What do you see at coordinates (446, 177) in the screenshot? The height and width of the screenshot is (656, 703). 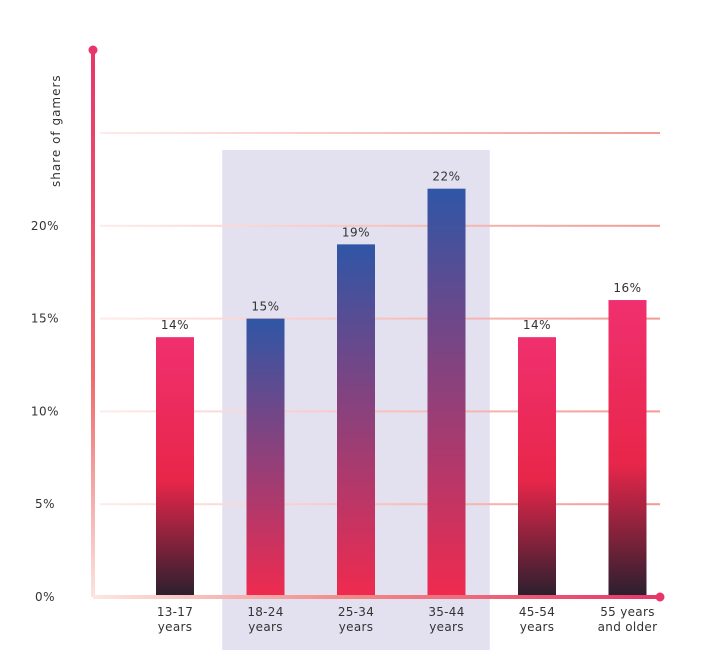 I see `data-label: 22%` at bounding box center [446, 177].